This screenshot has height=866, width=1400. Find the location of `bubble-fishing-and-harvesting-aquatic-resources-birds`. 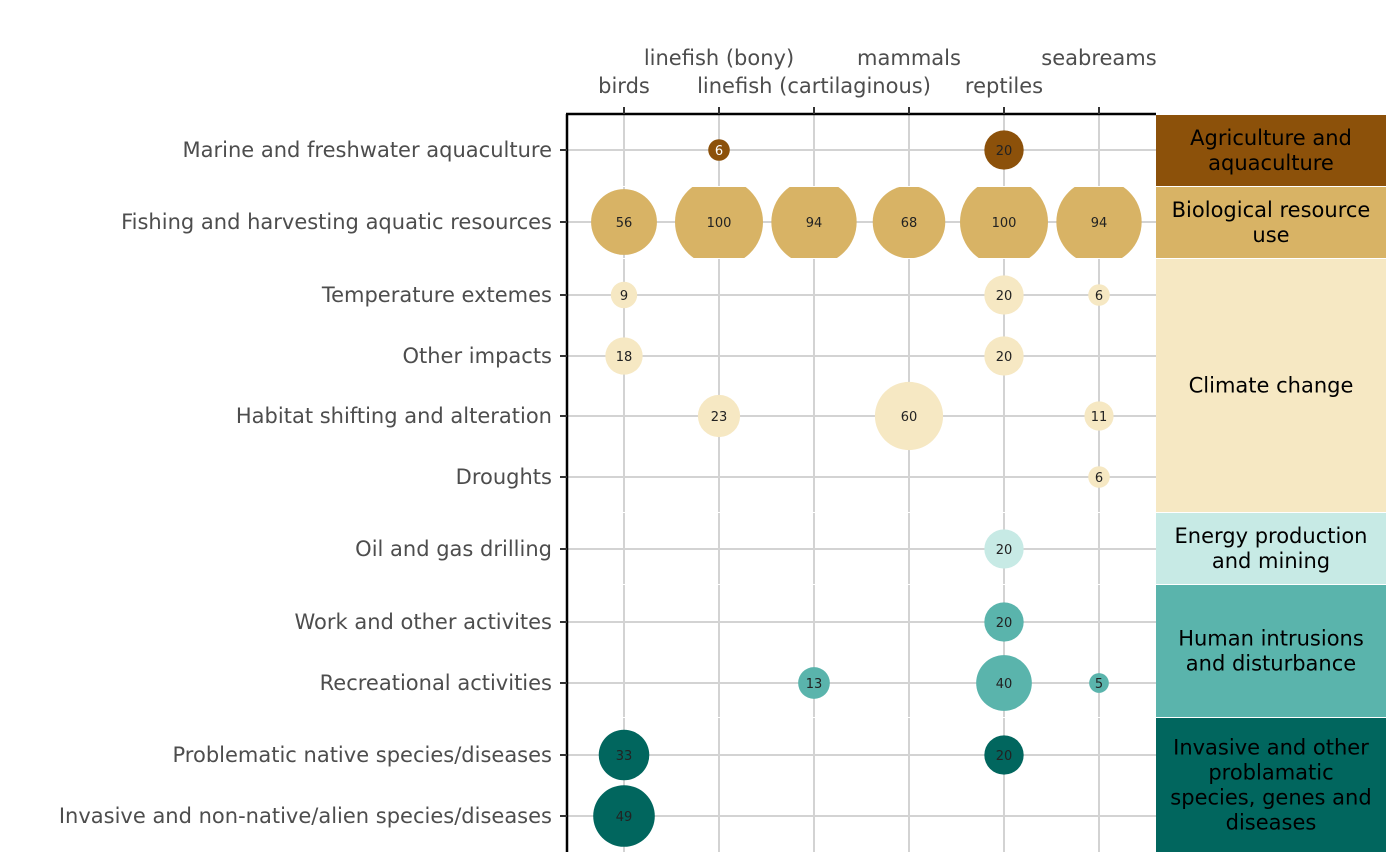

bubble-fishing-and-harvesting-aquatic-resources-birds is located at coordinates (624, 222).